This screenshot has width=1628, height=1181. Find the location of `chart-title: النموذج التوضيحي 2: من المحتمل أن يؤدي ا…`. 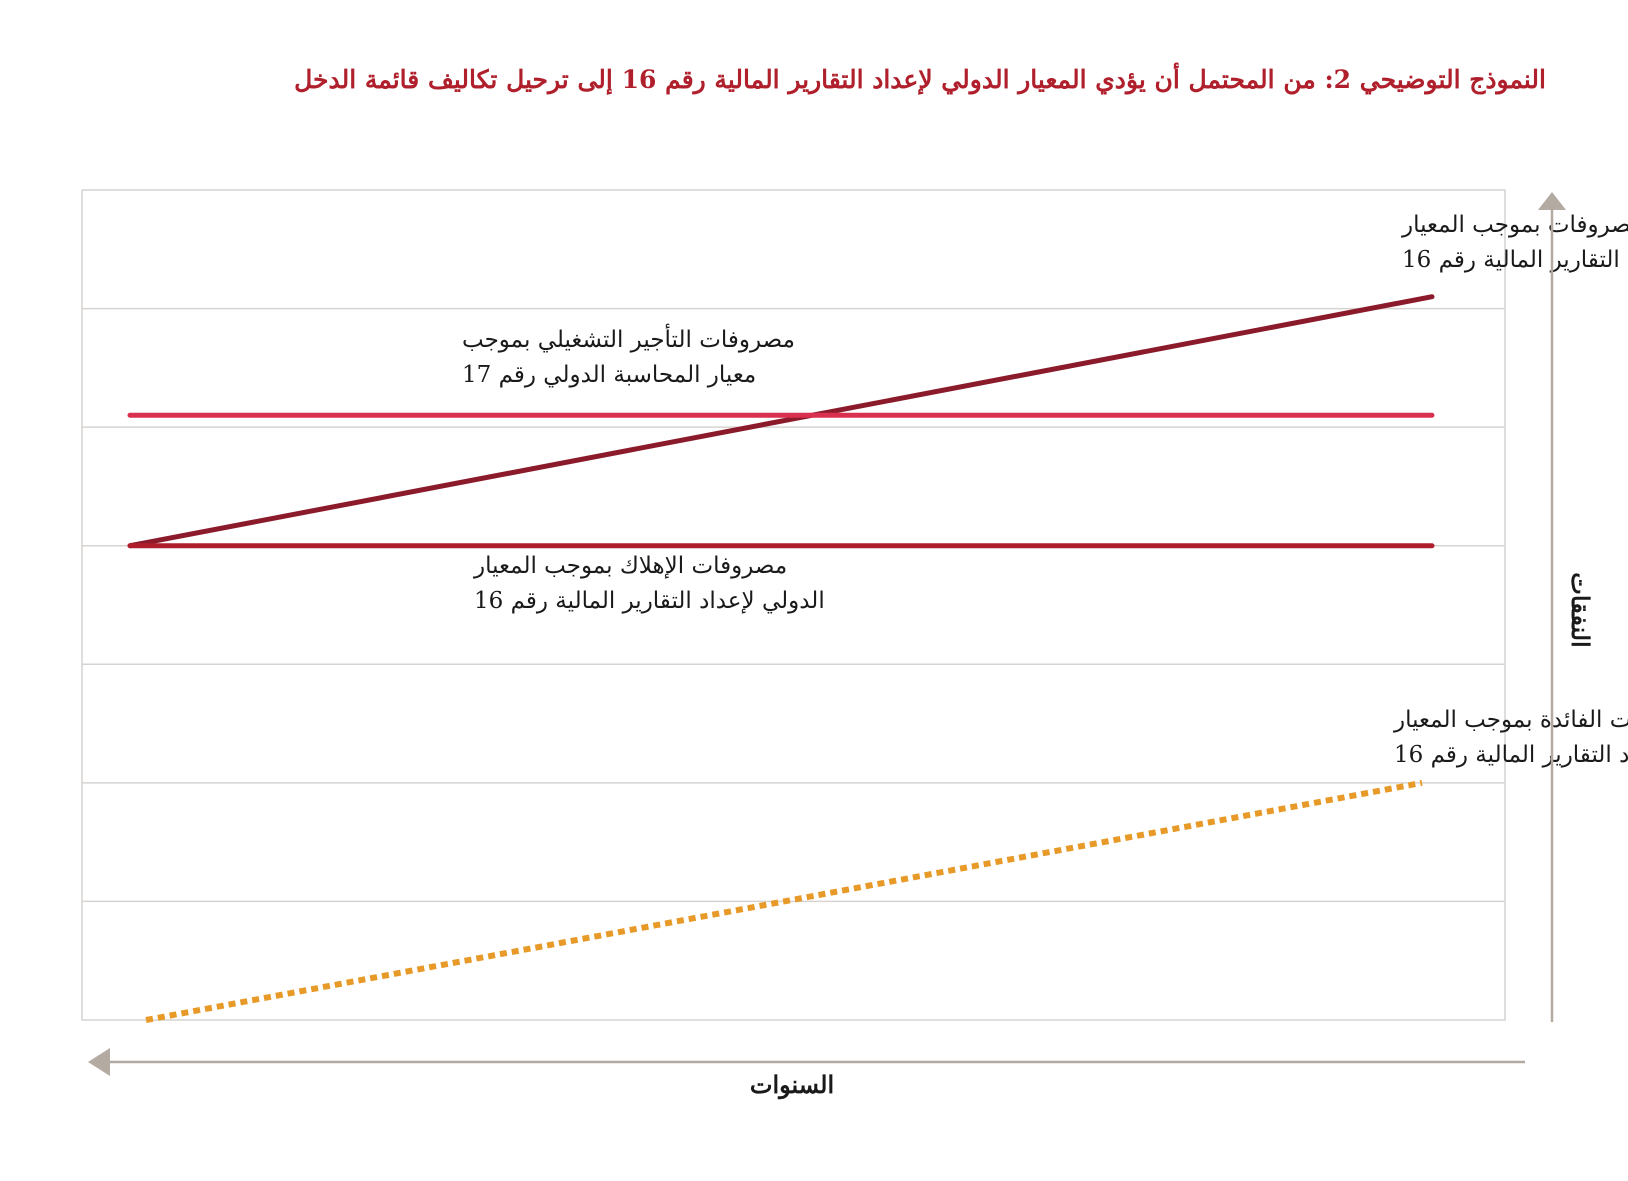

chart-title: النموذج التوضيحي 2: من المحتمل أن يؤدي ا… is located at coordinates (920, 79).